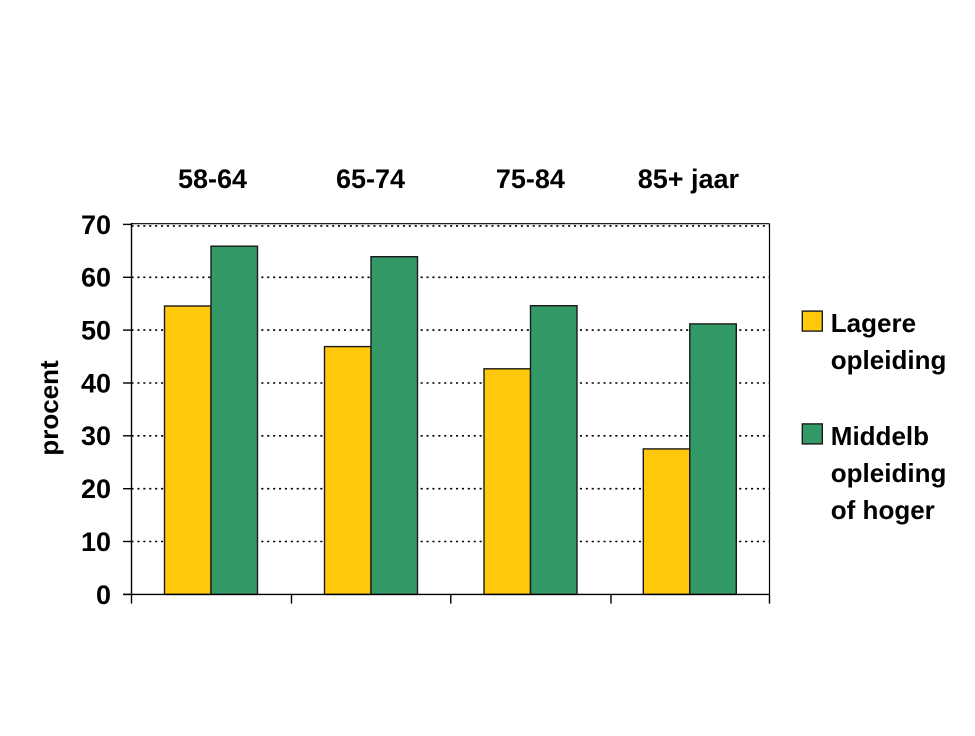 This screenshot has height=736, width=975. Describe the element at coordinates (49, 408) in the screenshot. I see `svg-text: procent` at that location.